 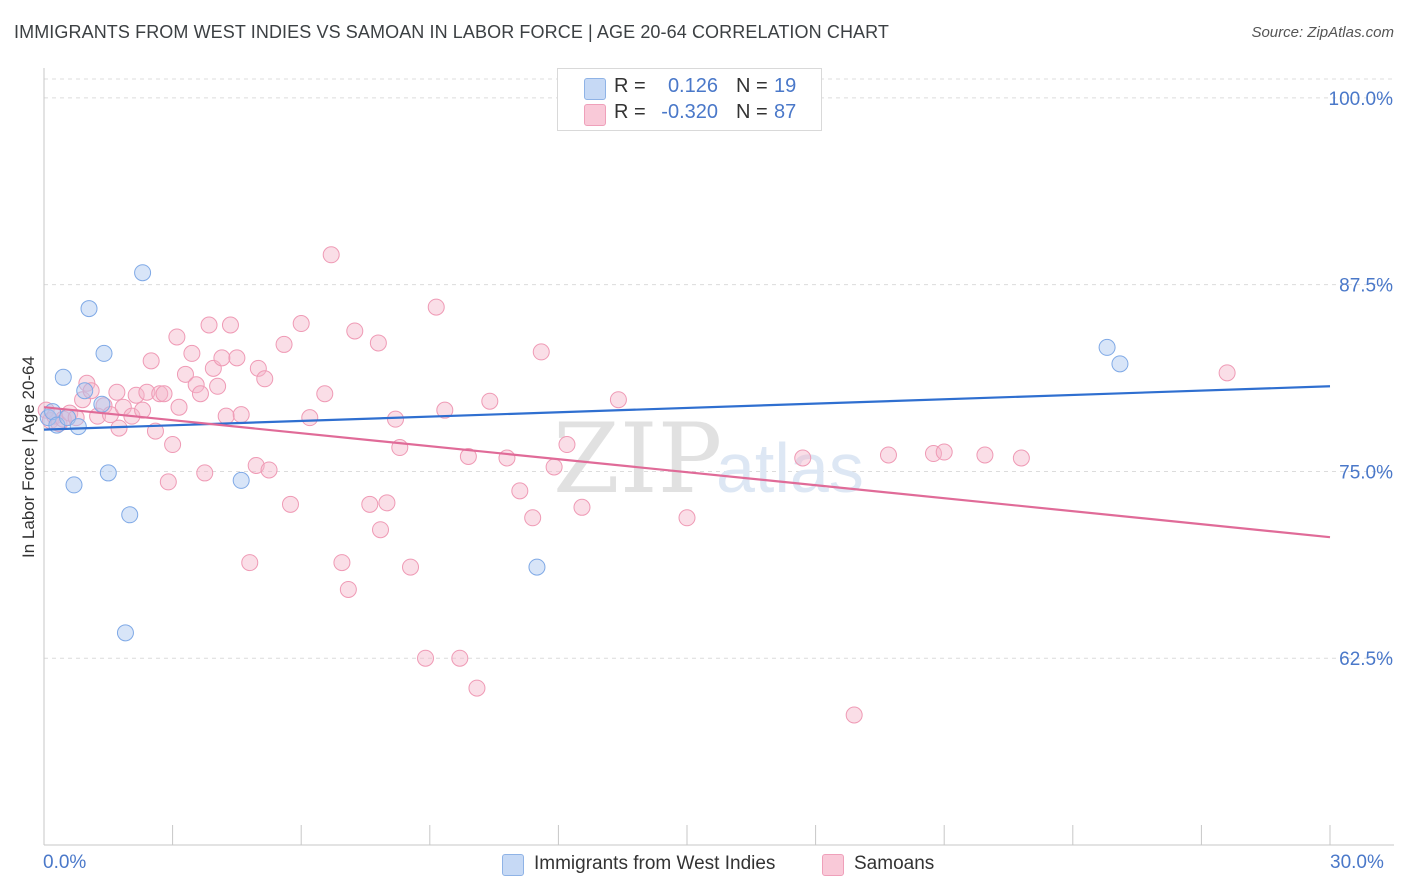 What do you see at coordinates (637, 459) in the screenshot?
I see `watermark-zip: ZIP` at bounding box center [637, 459].